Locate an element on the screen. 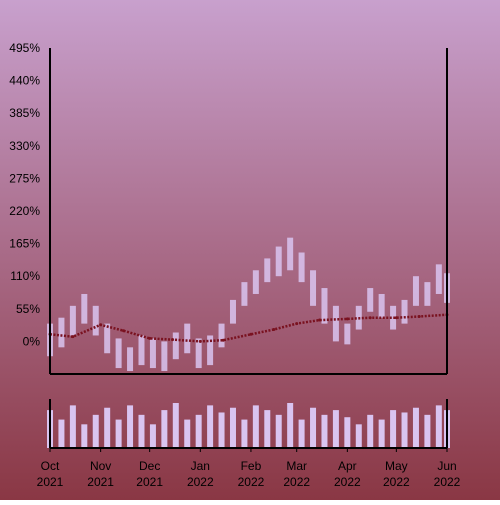 This screenshot has height=505, width=500. y-tick-labels: 495% 440% 385% 330% 275% 220% 165% 110% 55% 0% is located at coordinates (24, 194).